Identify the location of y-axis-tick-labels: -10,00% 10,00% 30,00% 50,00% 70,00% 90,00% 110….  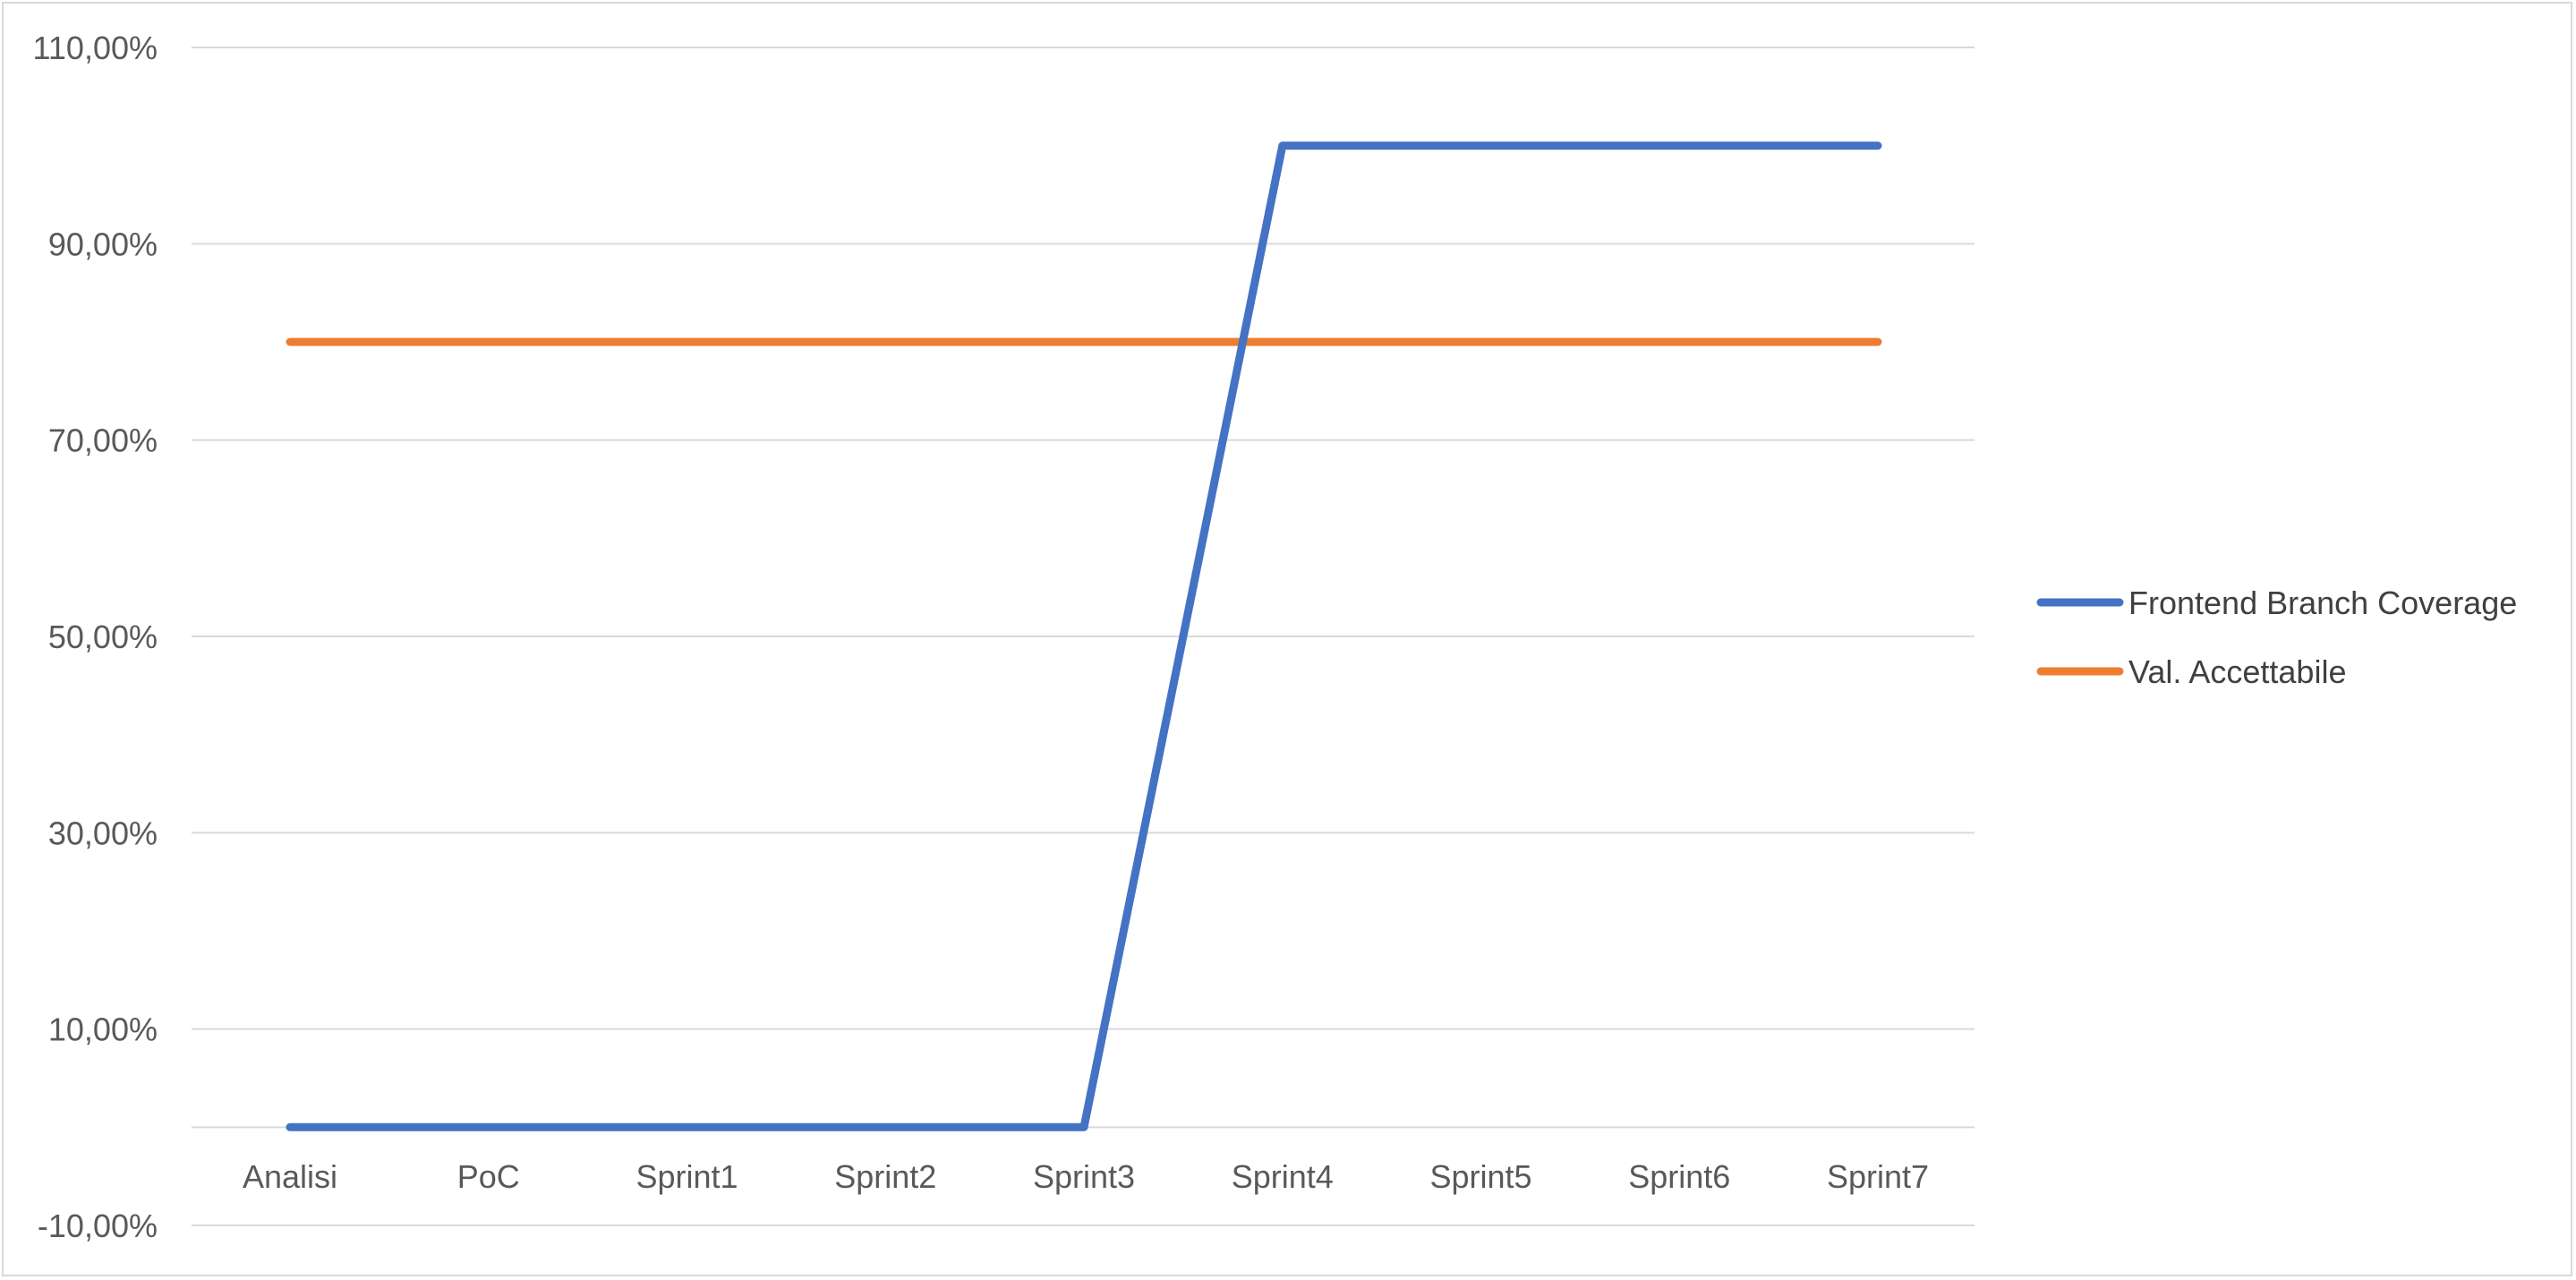
(95, 637).